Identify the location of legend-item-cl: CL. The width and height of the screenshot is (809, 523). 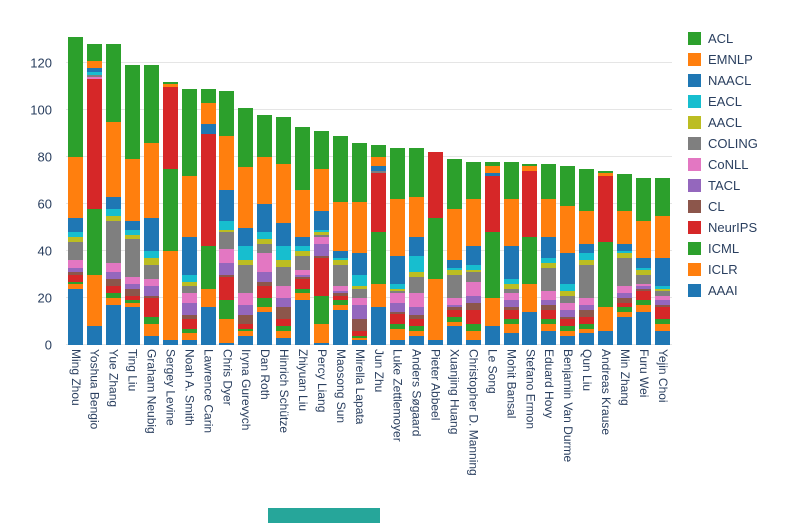
(723, 206).